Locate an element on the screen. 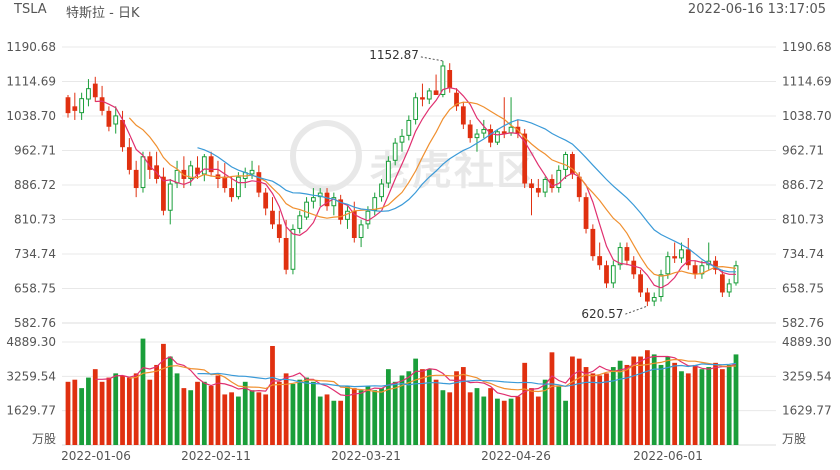 Image resolution: width=840 pixels, height=470 pixels. volume-ma10-line is located at coordinates (433, 375).